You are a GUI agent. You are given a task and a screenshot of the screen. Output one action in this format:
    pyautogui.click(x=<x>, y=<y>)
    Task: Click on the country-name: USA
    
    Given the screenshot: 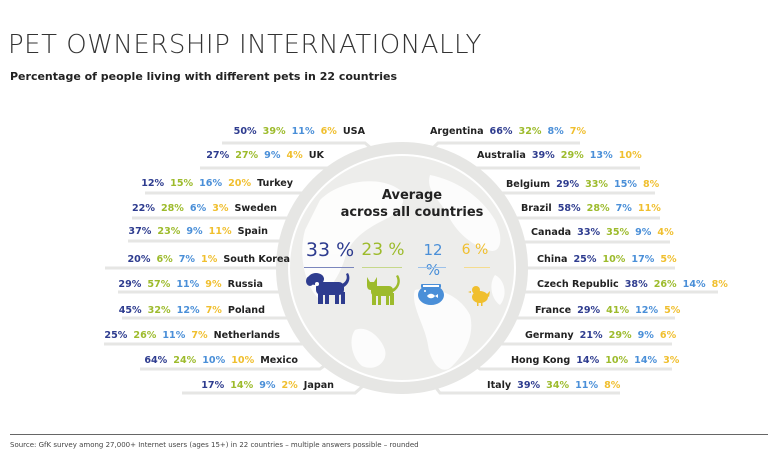 What is the action you would take?
    pyautogui.click(x=353, y=131)
    